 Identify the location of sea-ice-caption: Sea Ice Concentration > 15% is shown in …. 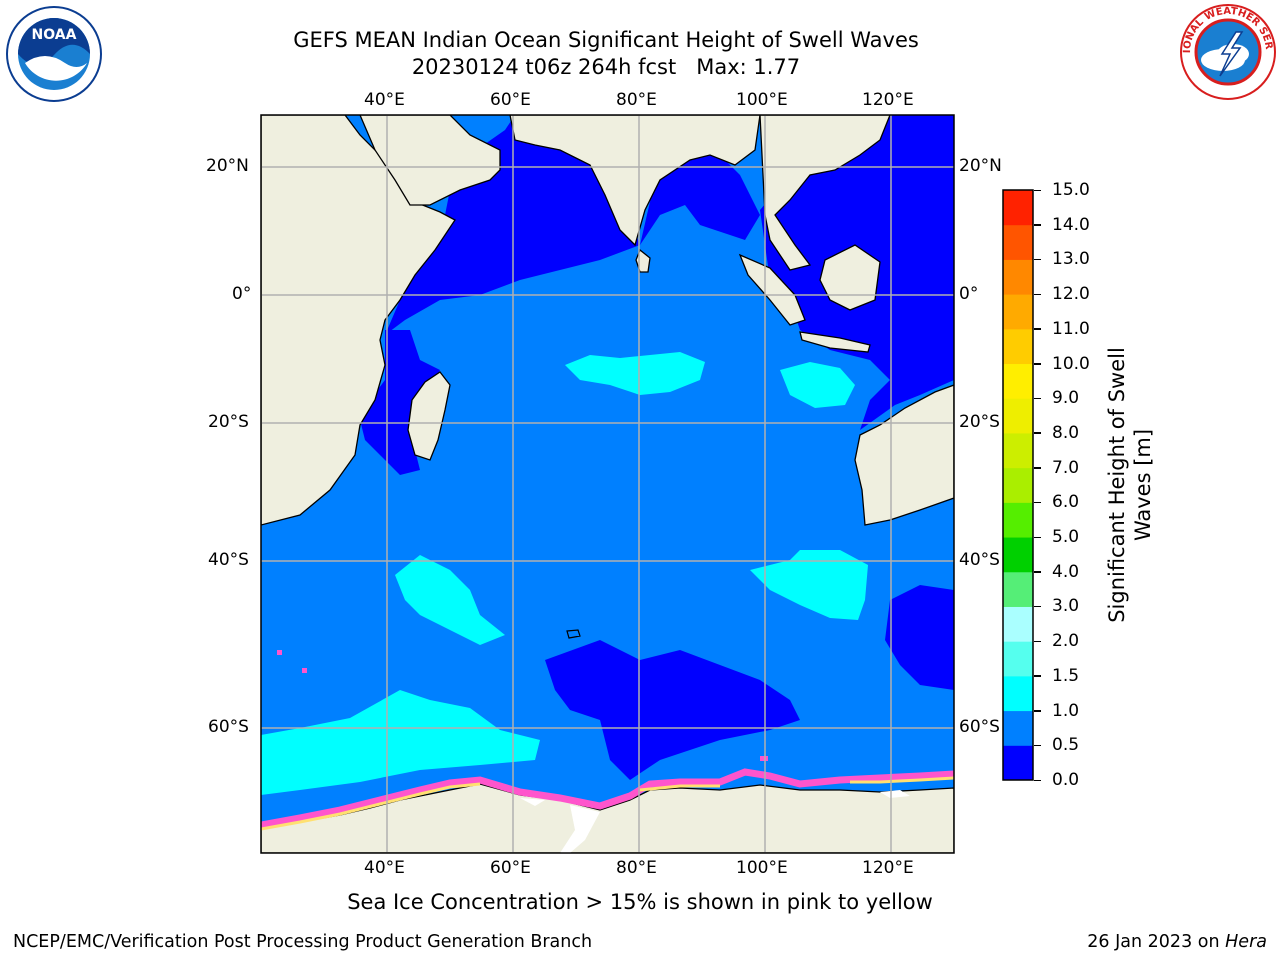
(640, 902).